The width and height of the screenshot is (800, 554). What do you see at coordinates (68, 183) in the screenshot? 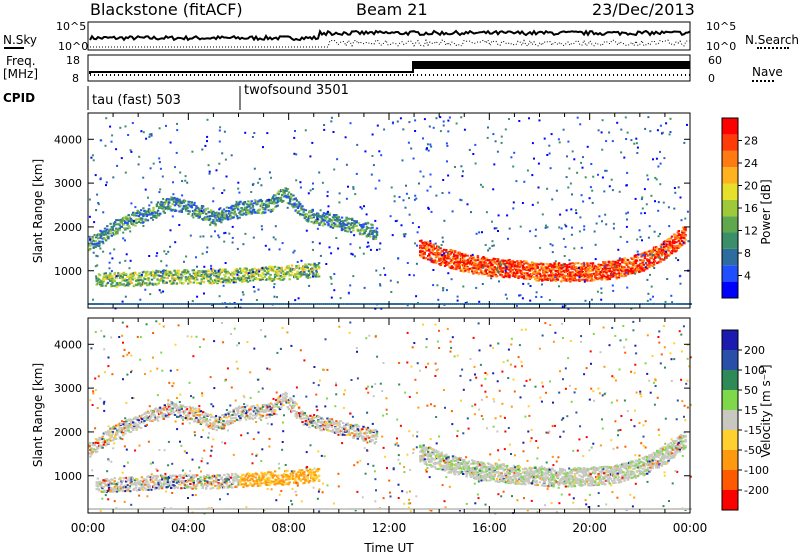
I see `ytick-label: 3000` at bounding box center [68, 183].